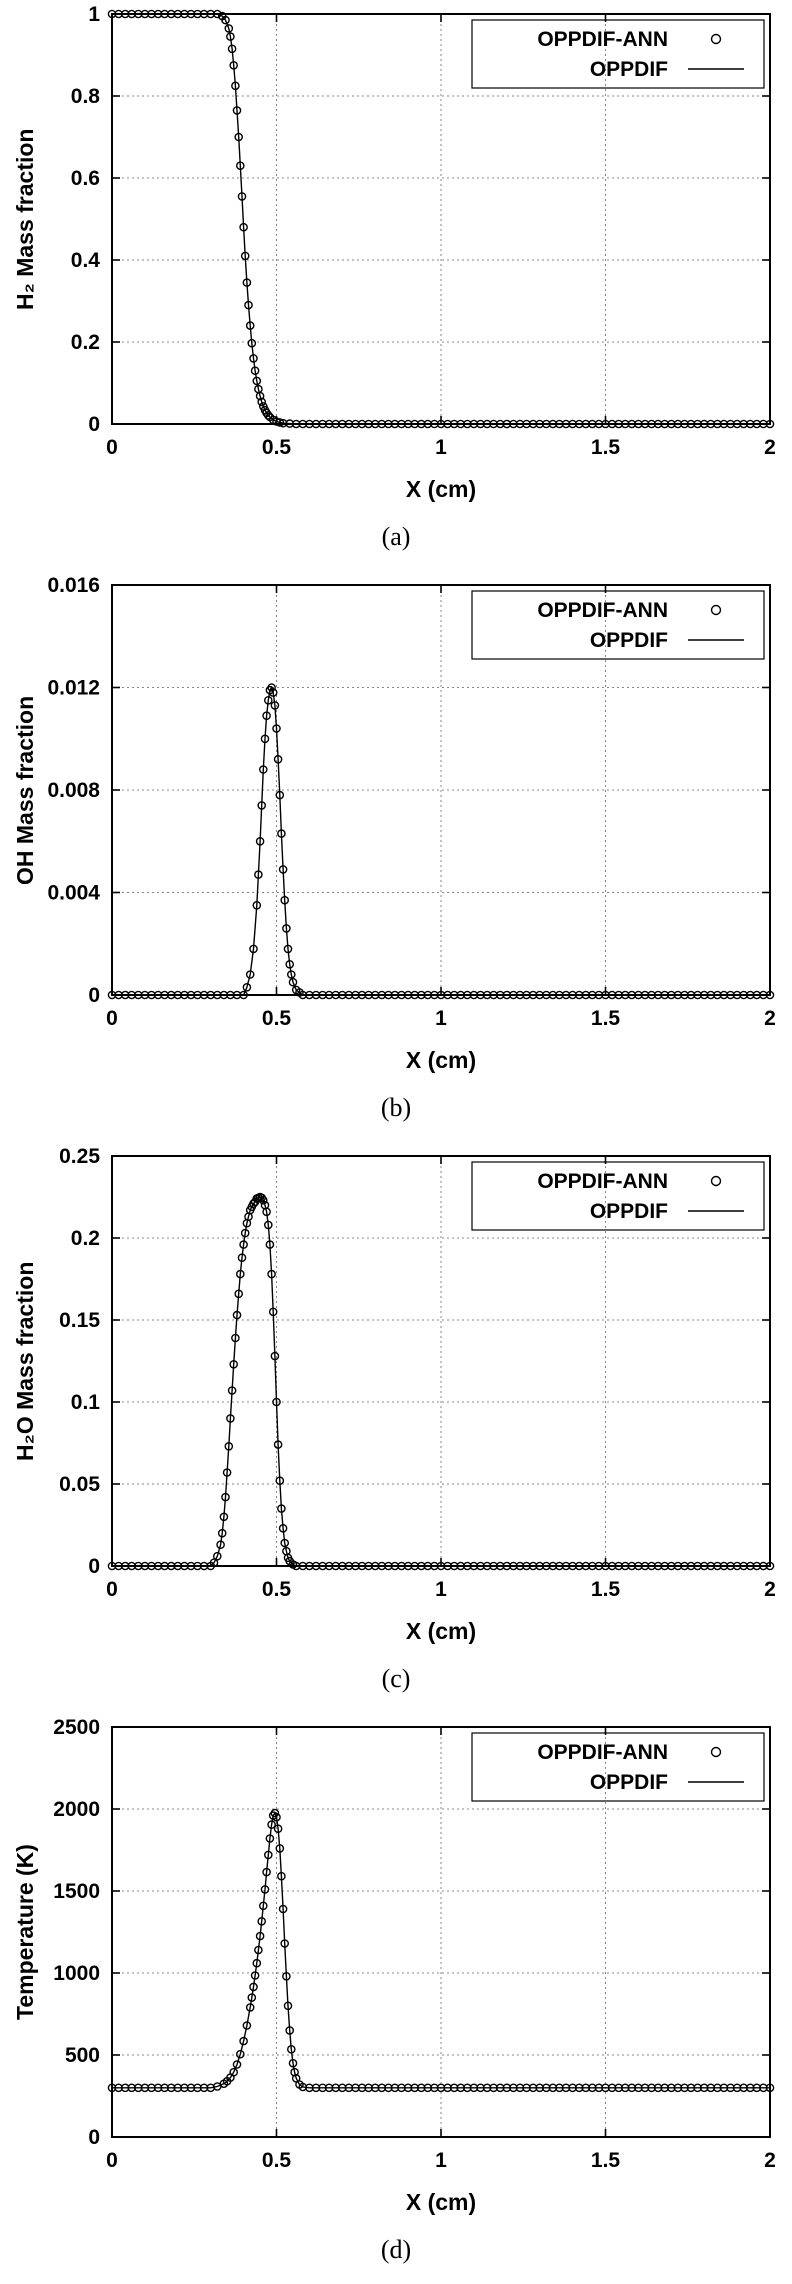  I want to click on caption-d: (d), so click(396, 2249).